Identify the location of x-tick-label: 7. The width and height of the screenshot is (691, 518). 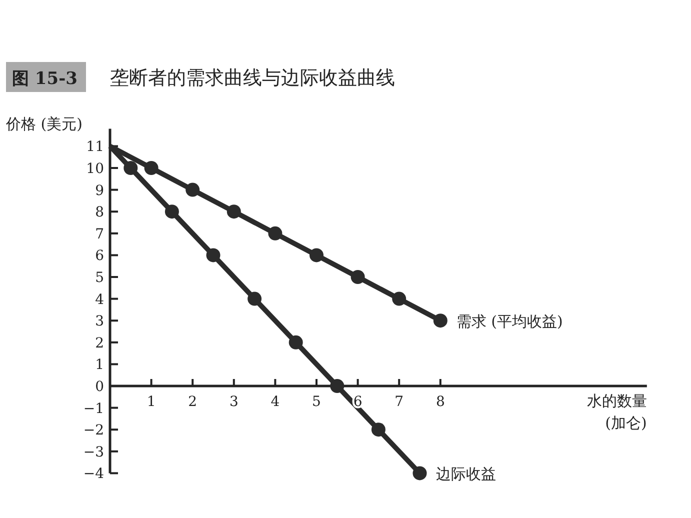
(399, 402).